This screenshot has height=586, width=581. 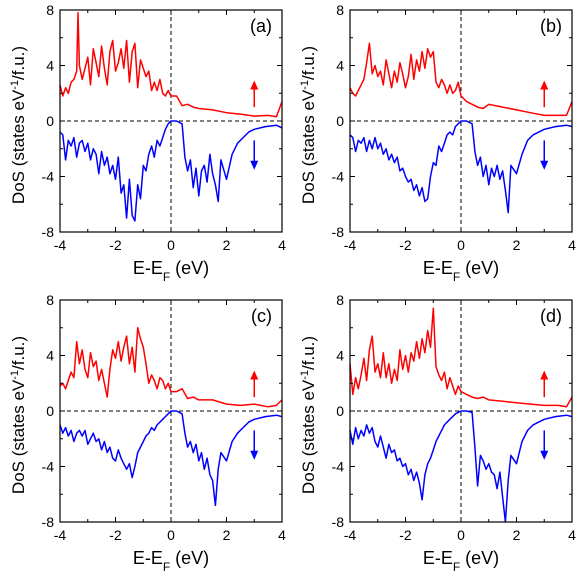 I want to click on panel-label: (a), so click(x=261, y=26).